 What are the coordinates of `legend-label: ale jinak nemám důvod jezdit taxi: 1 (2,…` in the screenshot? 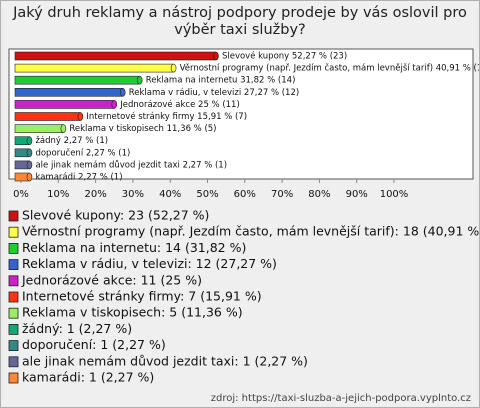 It's located at (165, 360).